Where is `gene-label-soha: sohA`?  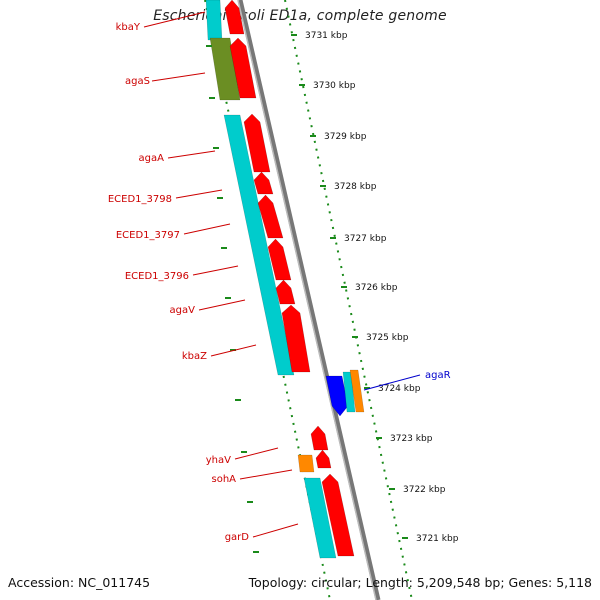 gene-label-soha: sohA is located at coordinates (223, 479).